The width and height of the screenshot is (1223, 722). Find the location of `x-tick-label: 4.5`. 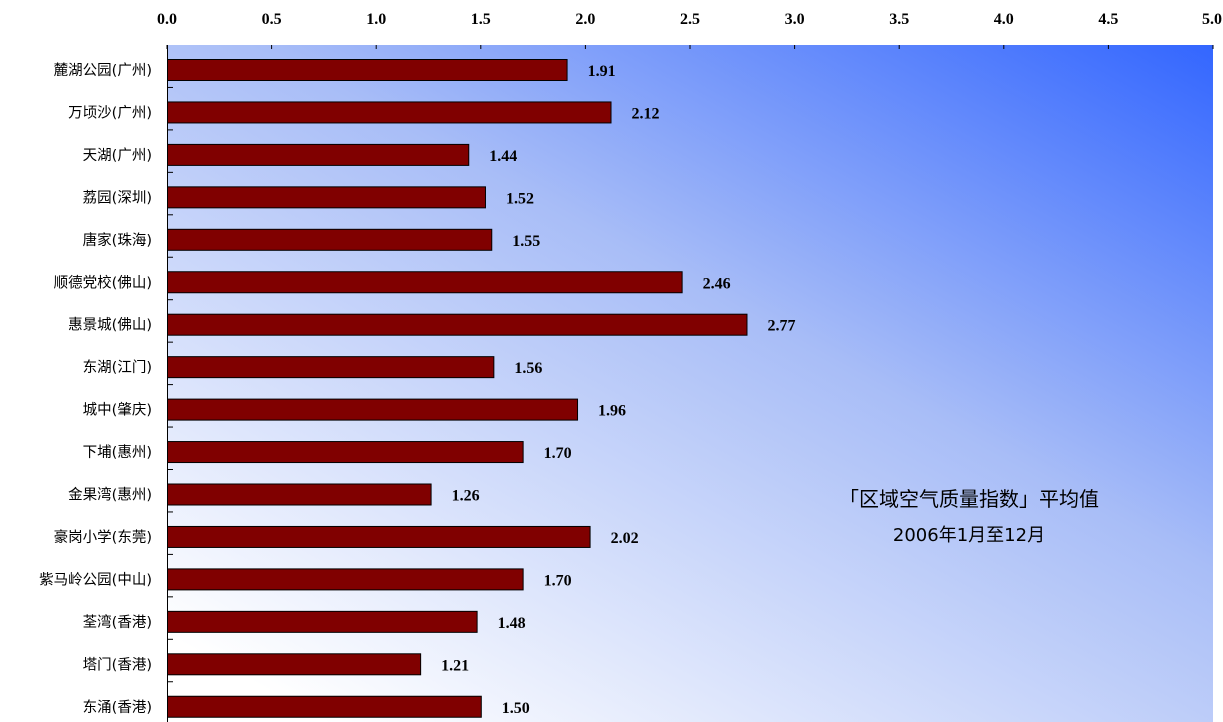

x-tick-label: 4.5 is located at coordinates (1108, 19).